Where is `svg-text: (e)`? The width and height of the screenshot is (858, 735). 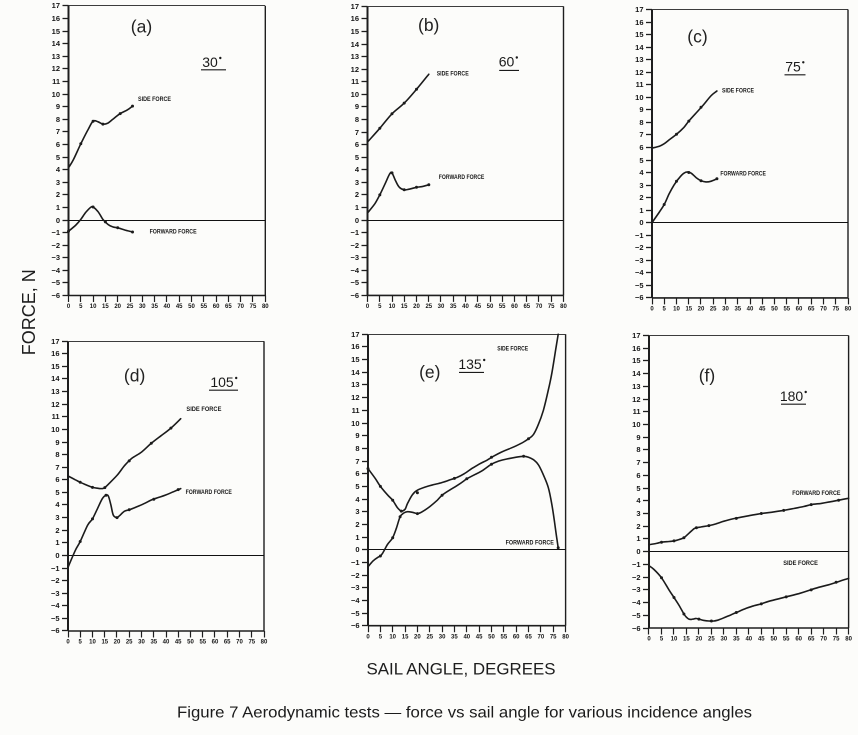 svg-text: (e) is located at coordinates (429, 372).